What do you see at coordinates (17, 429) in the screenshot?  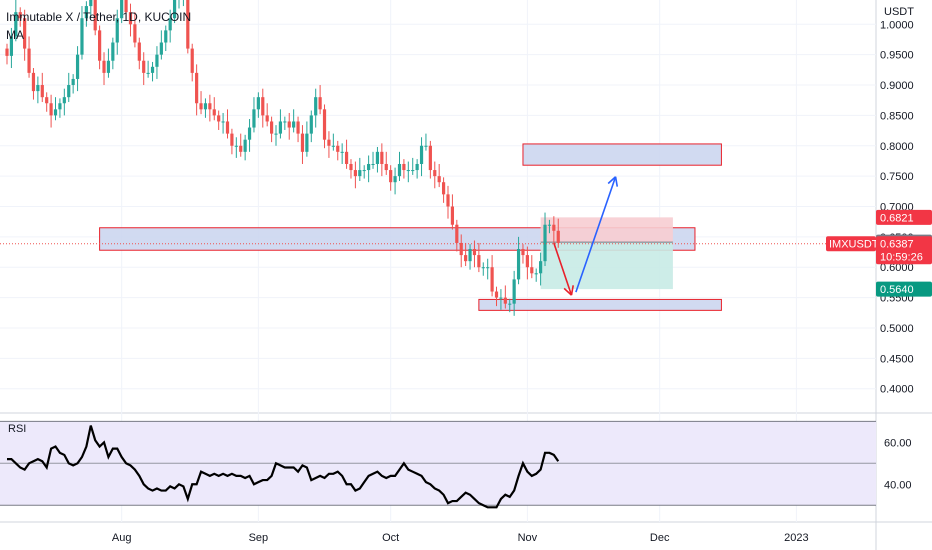 I see `rsi-label: RSI` at bounding box center [17, 429].